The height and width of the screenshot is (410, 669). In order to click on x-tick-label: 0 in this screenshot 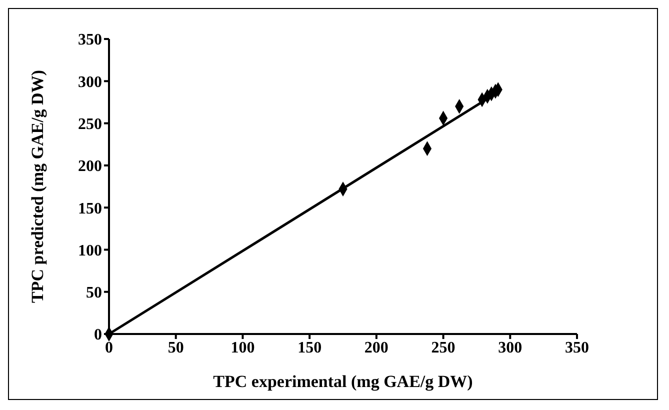, I will do `click(109, 347)`.